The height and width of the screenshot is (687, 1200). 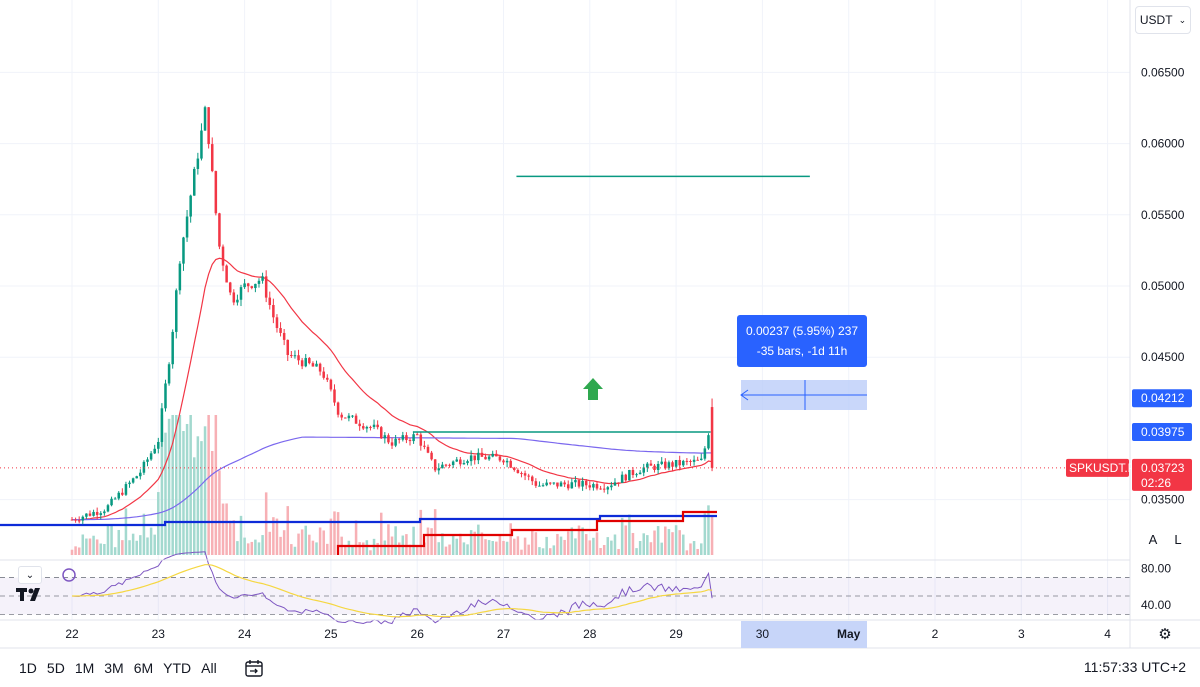 What do you see at coordinates (1102, 468) in the screenshot?
I see `last-price-symbol: SPKUSDT.P` at bounding box center [1102, 468].